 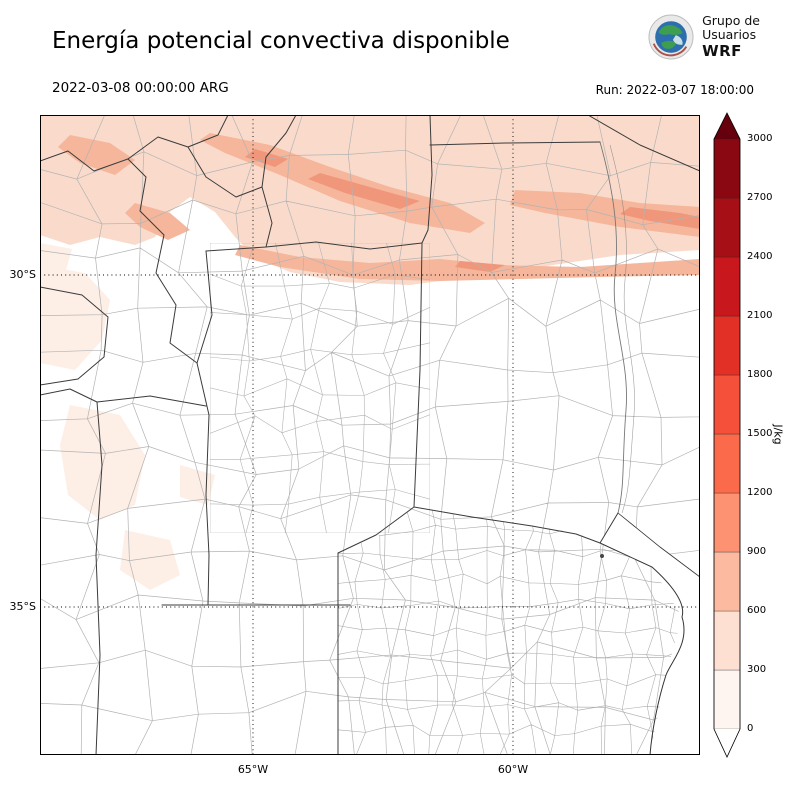 What do you see at coordinates (674, 90) in the screenshot?
I see `run-time-label: Run: 2022-03-07 18:00:00` at bounding box center [674, 90].